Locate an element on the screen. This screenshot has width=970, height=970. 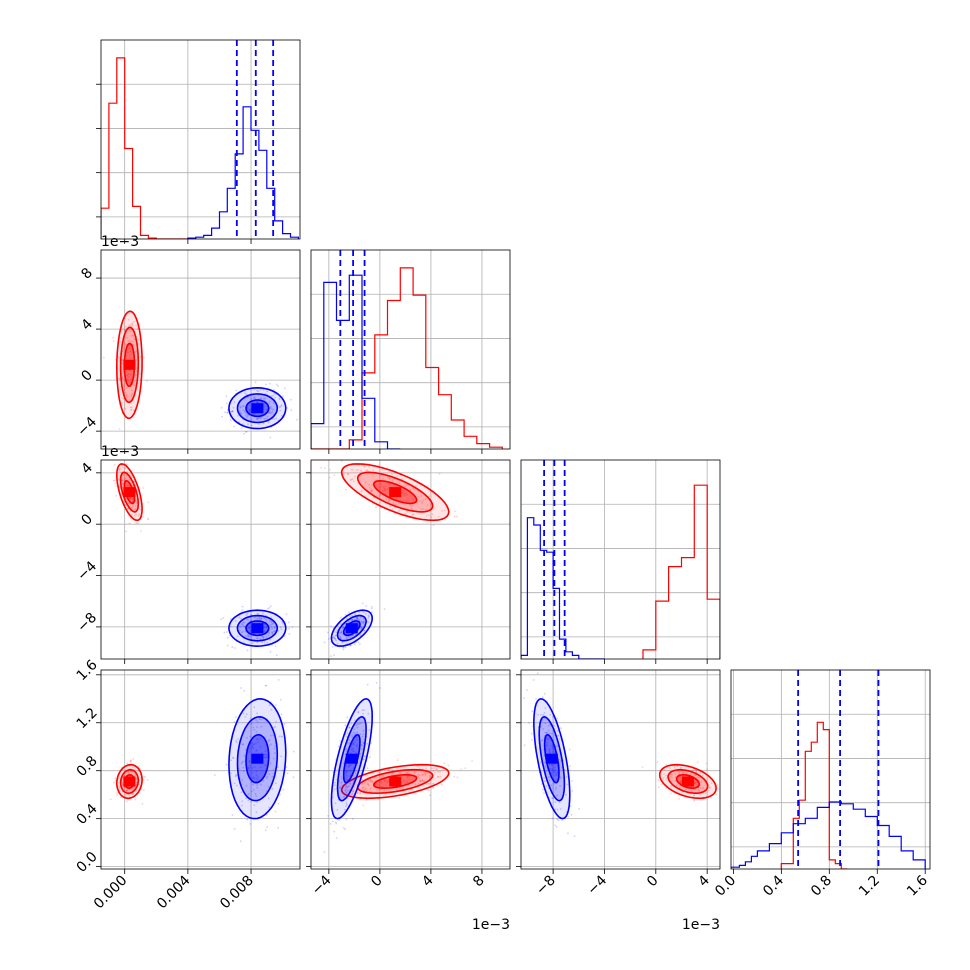
x-tick-label: 1.6 is located at coordinates (917, 885).